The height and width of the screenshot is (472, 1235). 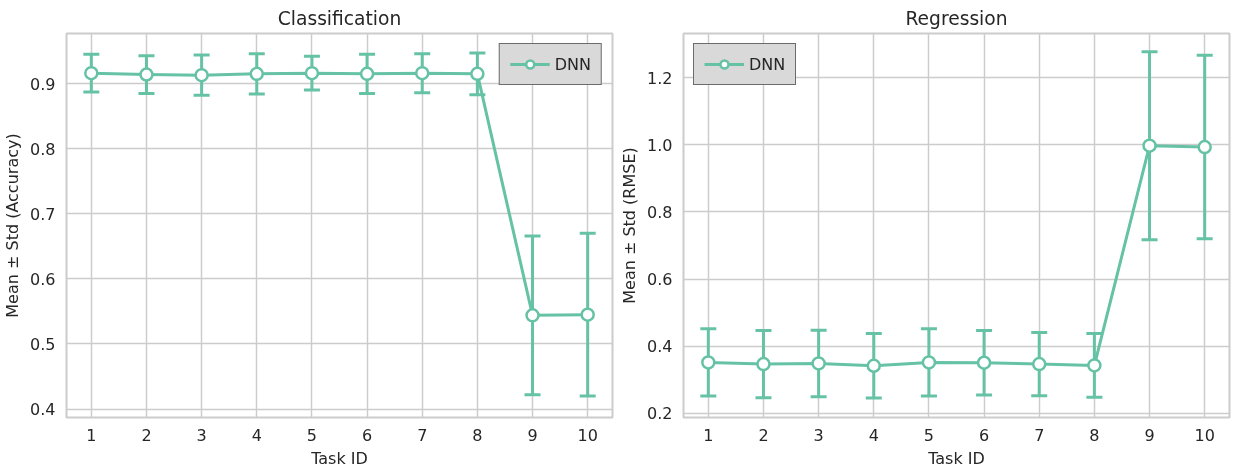 I want to click on chart-title: Regression, so click(x=956, y=18).